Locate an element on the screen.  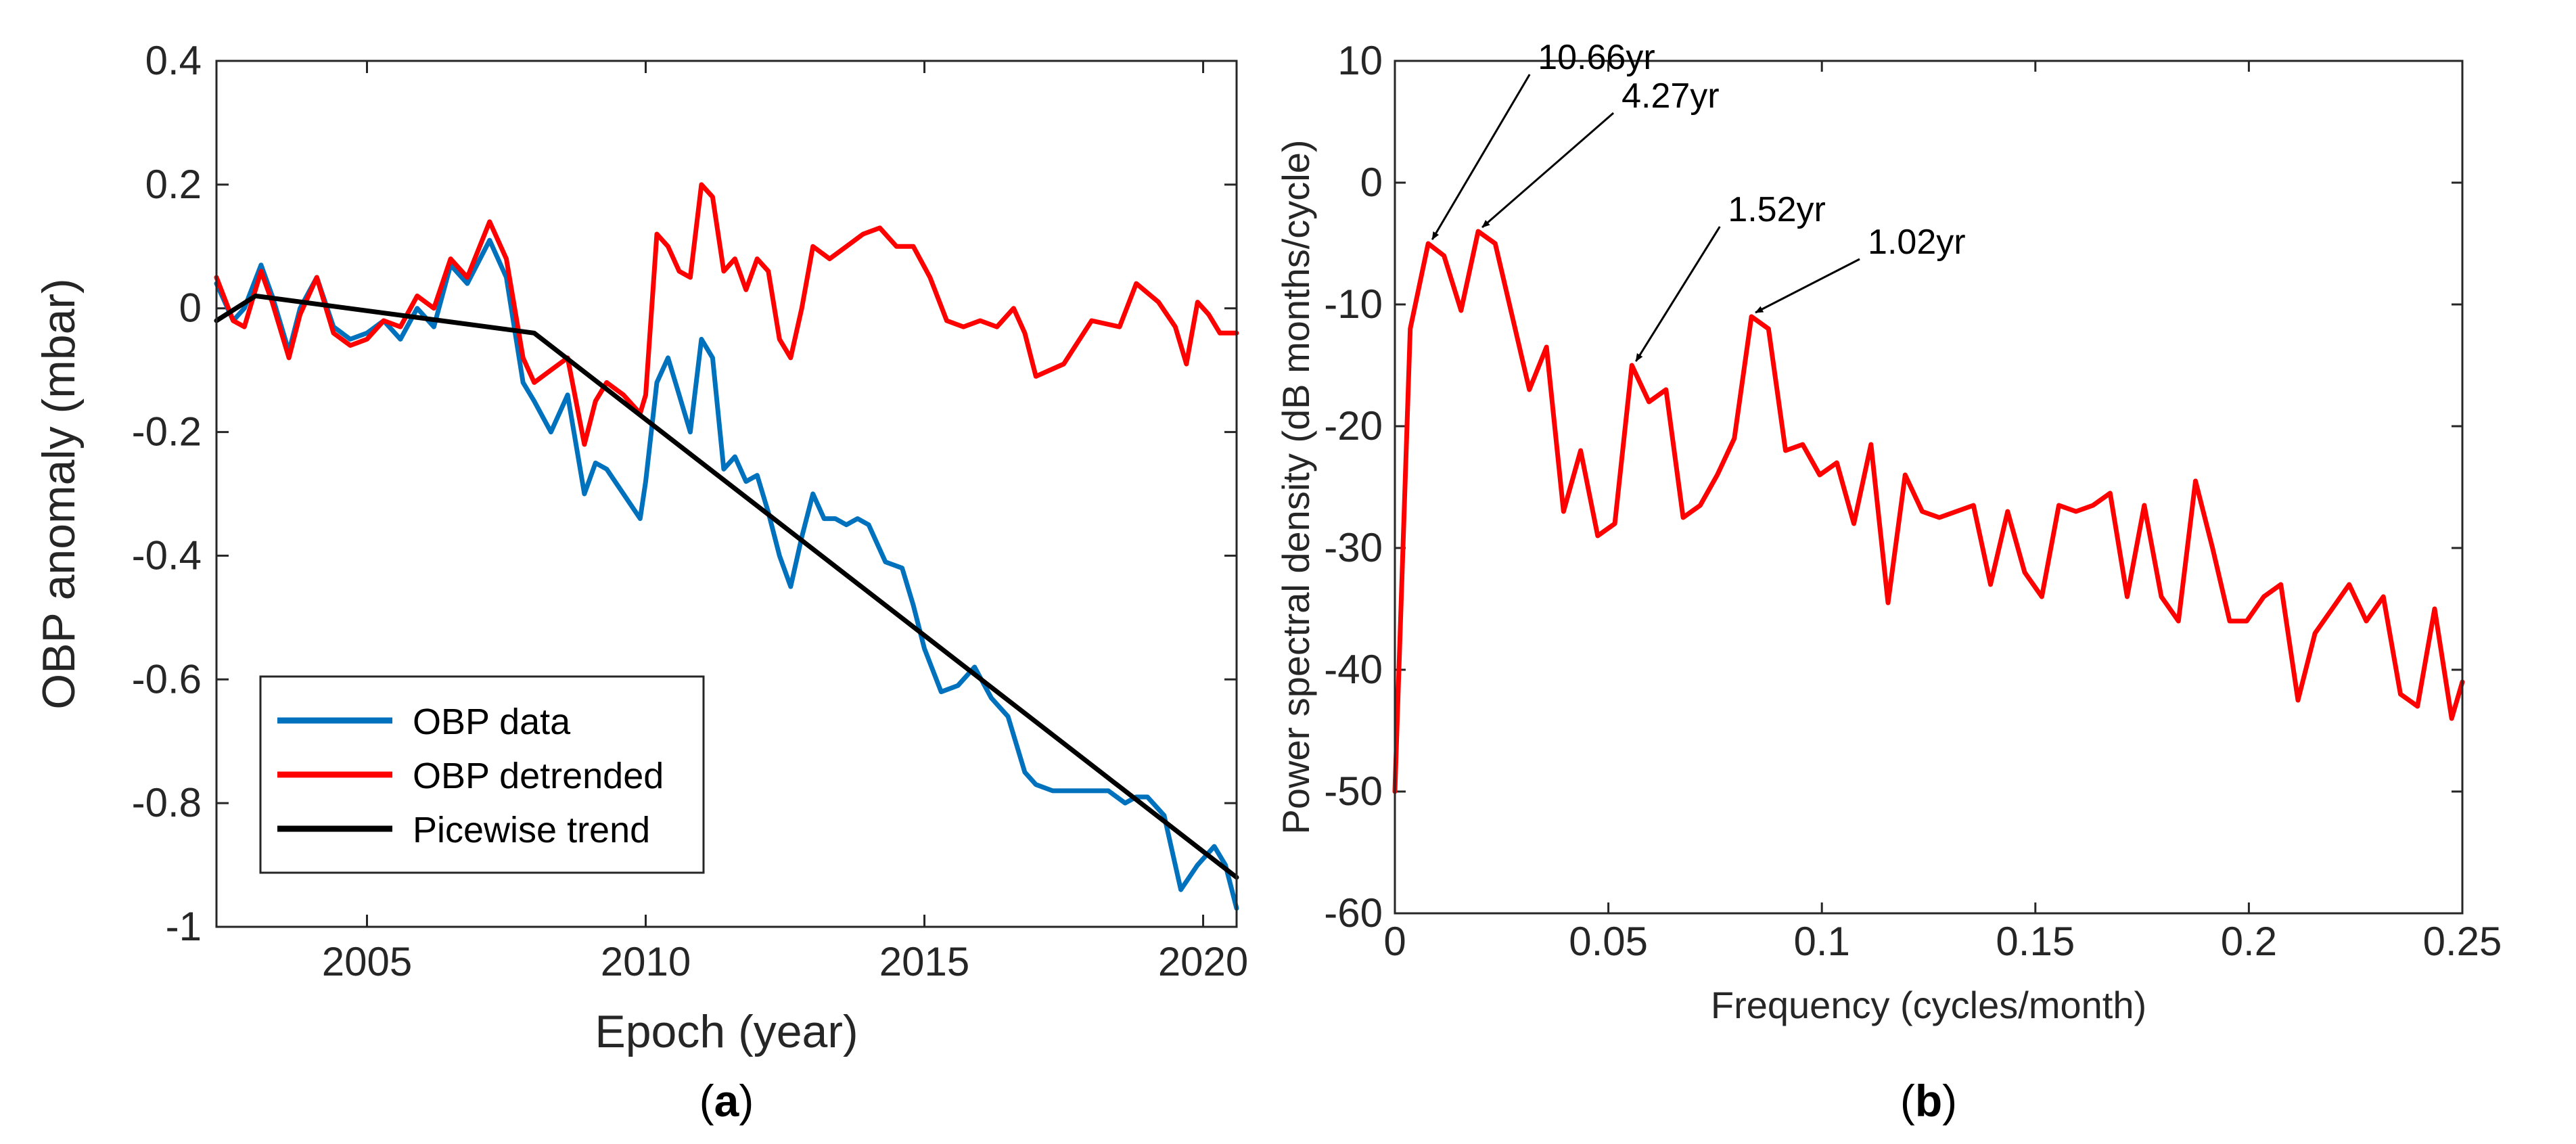
chart-a-xtick-label-2015: 2015 is located at coordinates (924, 961).